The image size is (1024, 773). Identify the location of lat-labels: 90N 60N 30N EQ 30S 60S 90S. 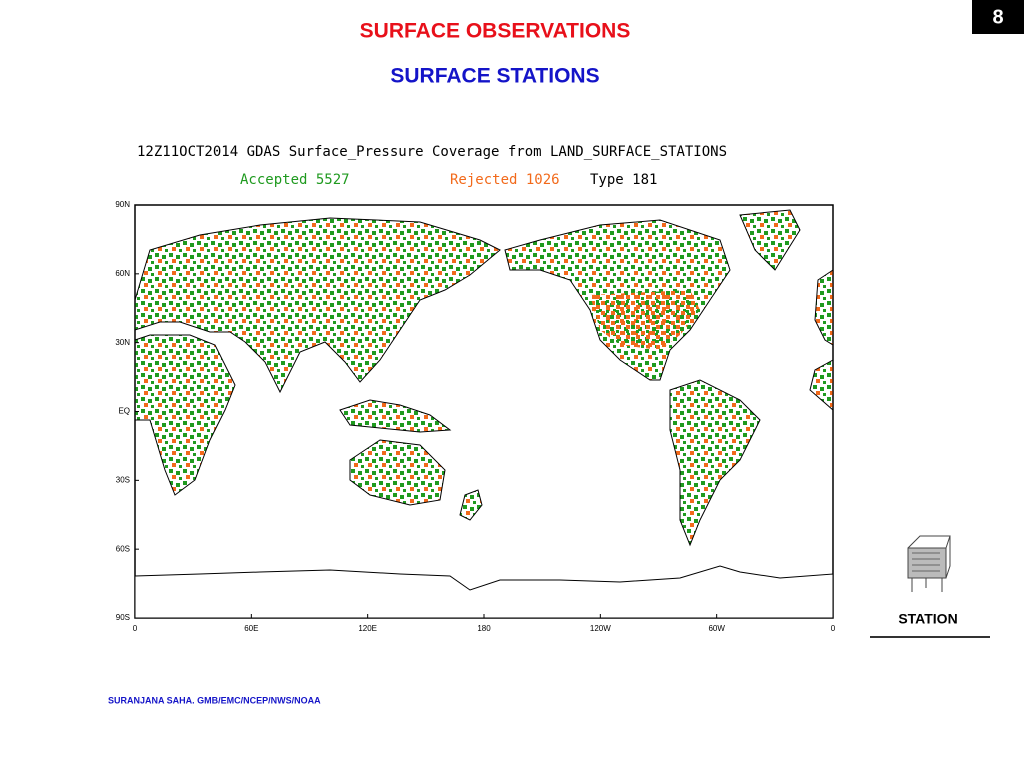
(127, 411).